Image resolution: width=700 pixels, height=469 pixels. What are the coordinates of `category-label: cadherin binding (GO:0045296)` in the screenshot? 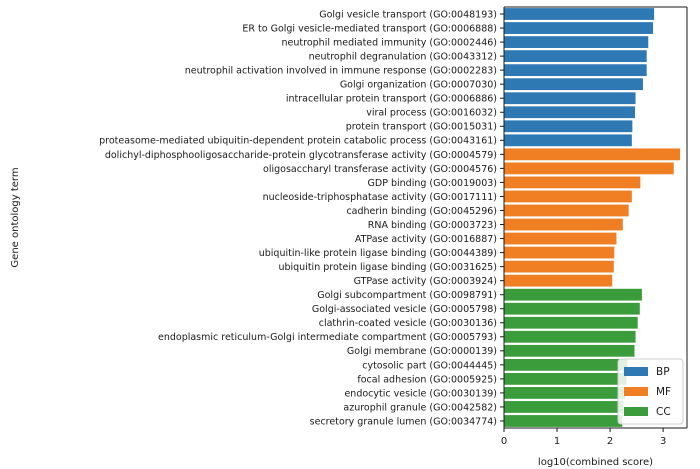 It's located at (421, 211).